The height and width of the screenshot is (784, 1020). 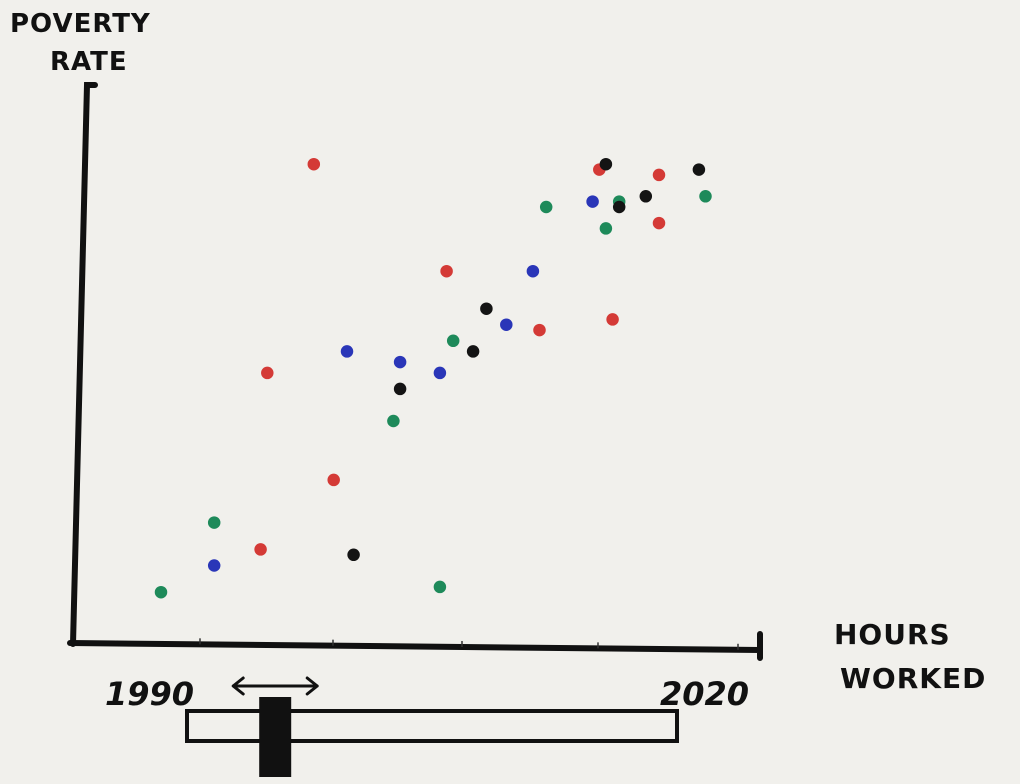 I want to click on x-axis-ticks, so click(x=469, y=644).